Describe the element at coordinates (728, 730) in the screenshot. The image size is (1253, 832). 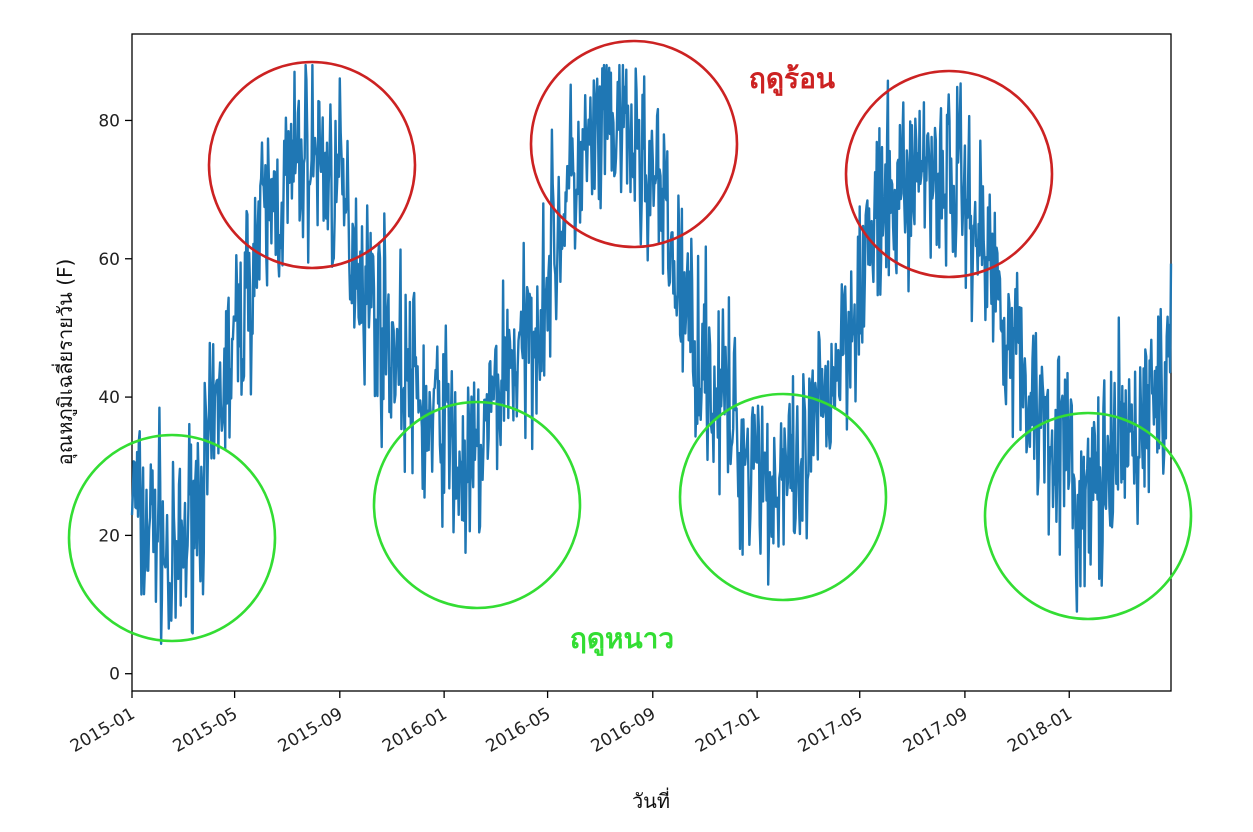
I see `x-tick-label: 2017-01` at that location.